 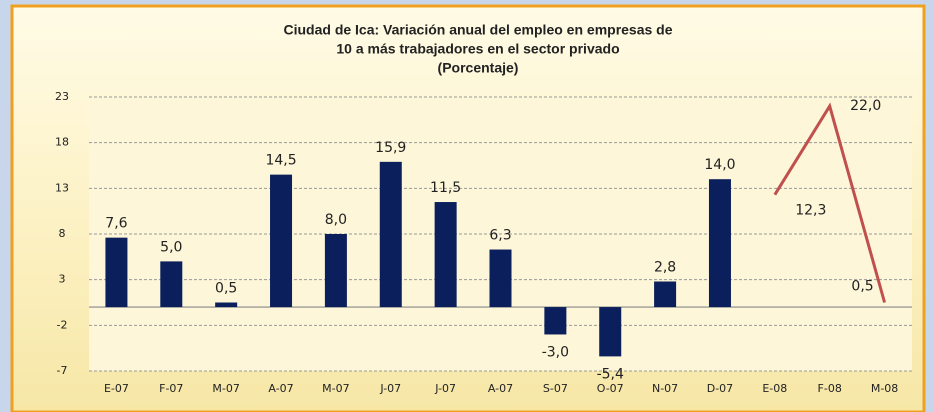 What do you see at coordinates (719, 165) in the screenshot?
I see `value-label: 14,0` at bounding box center [719, 165].